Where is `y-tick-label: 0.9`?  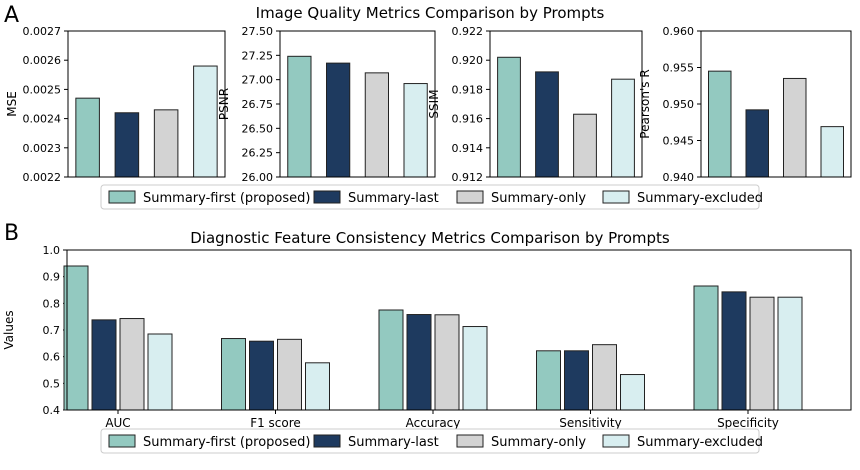
y-tick-label: 0.9 is located at coordinates (52, 277).